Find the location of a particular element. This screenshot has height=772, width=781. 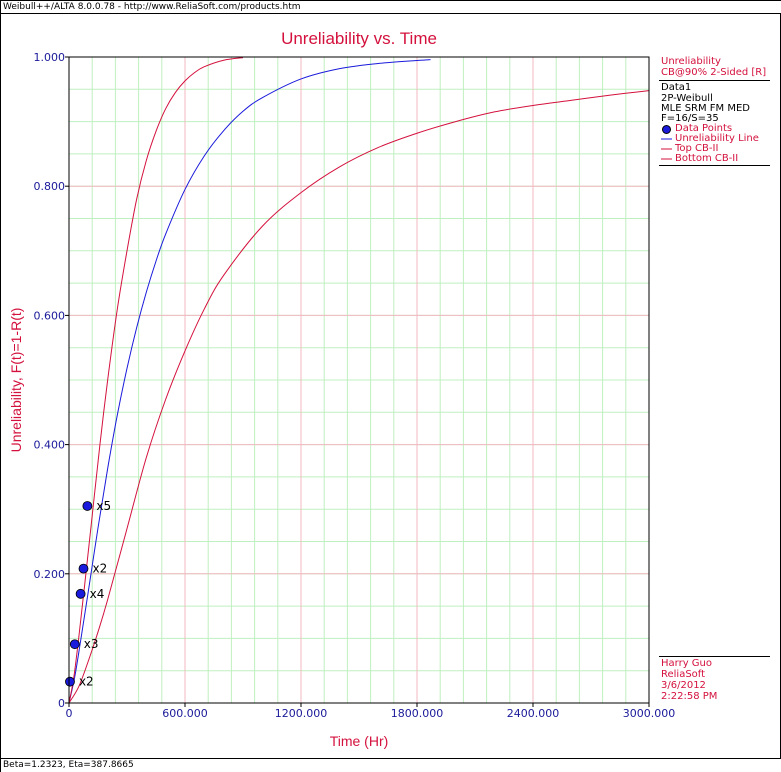

y-tick-label: 0.800 is located at coordinates (50, 186).